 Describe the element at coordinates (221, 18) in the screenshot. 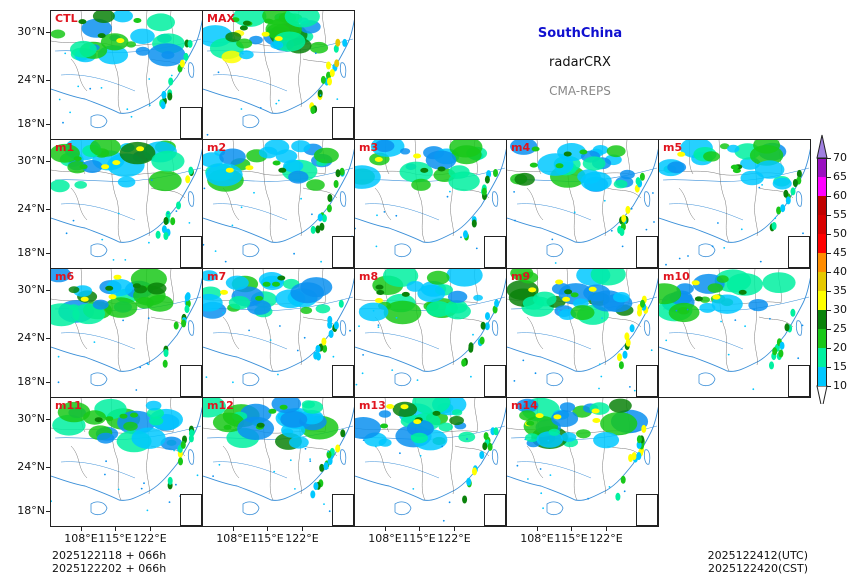

I see `panel-label: MAX` at that location.